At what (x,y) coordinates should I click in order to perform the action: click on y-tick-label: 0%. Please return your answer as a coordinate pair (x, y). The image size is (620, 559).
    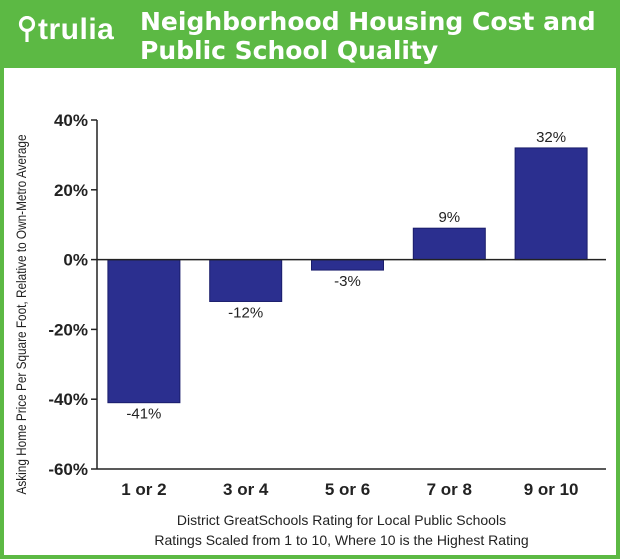
    Looking at the image, I should click on (75, 260).